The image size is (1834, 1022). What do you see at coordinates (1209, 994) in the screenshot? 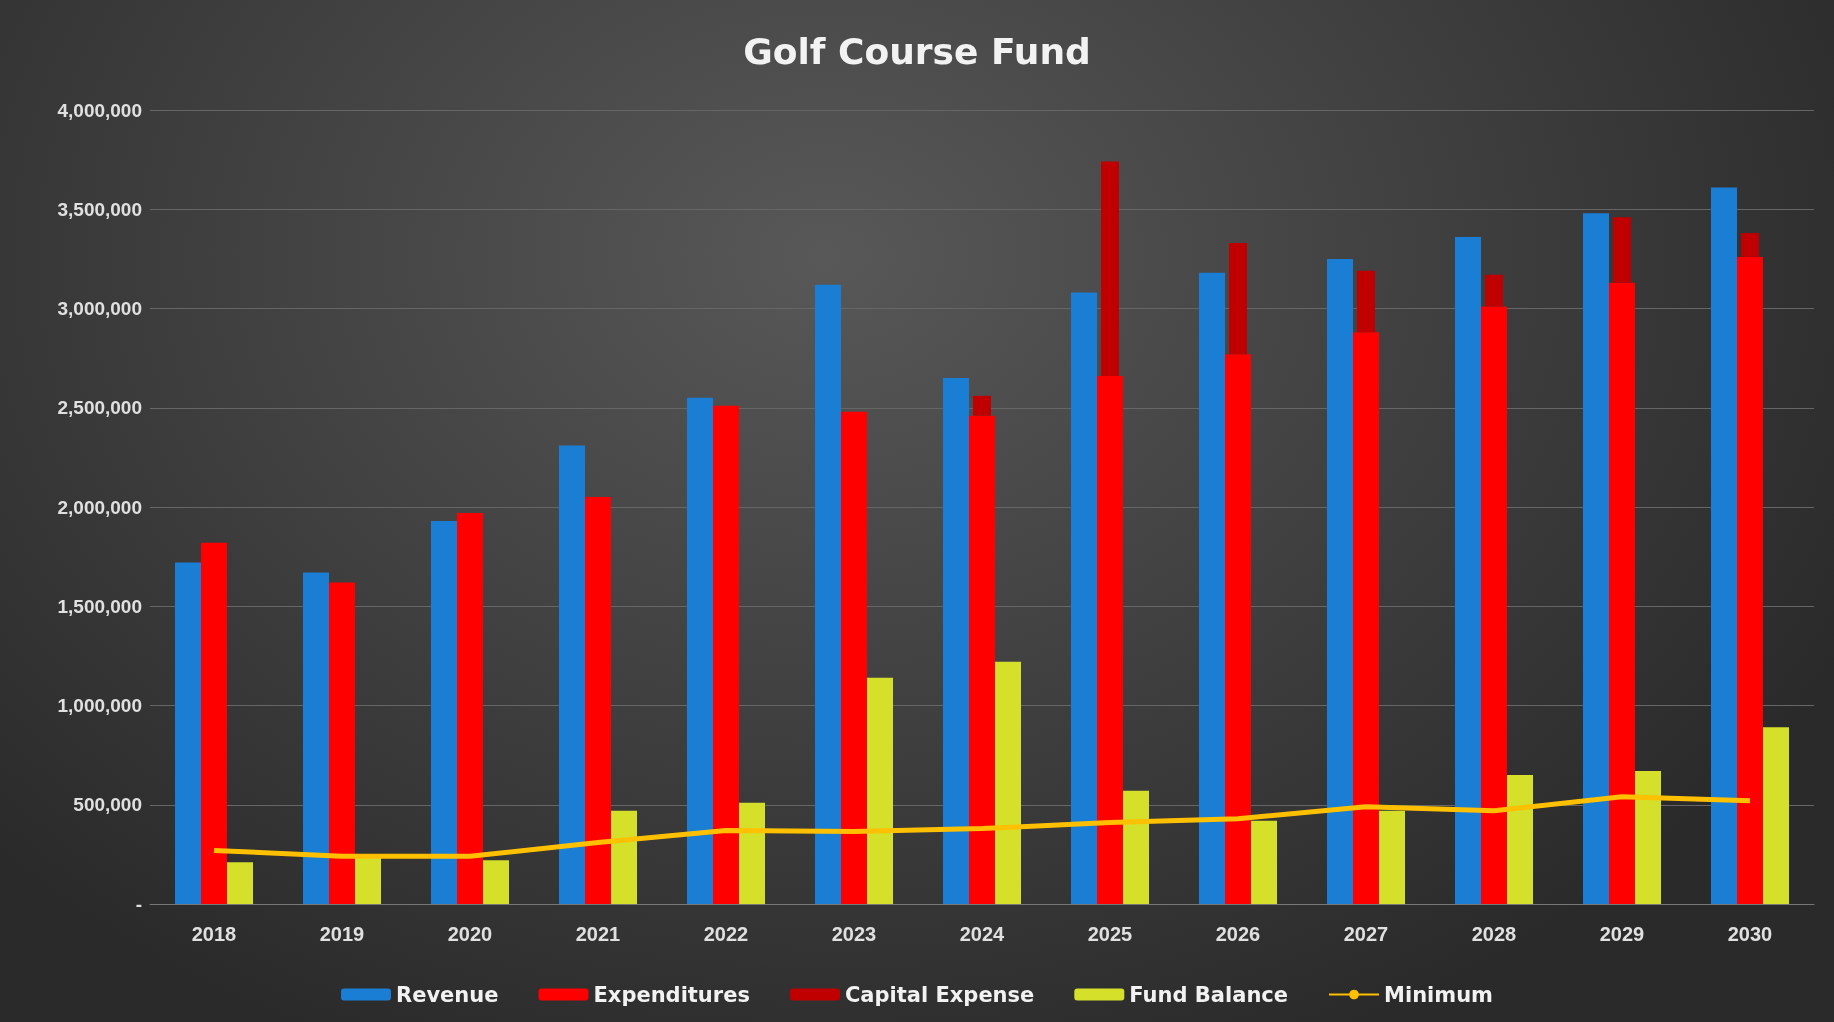
I see `legend-label: Fund Balance` at bounding box center [1209, 994].